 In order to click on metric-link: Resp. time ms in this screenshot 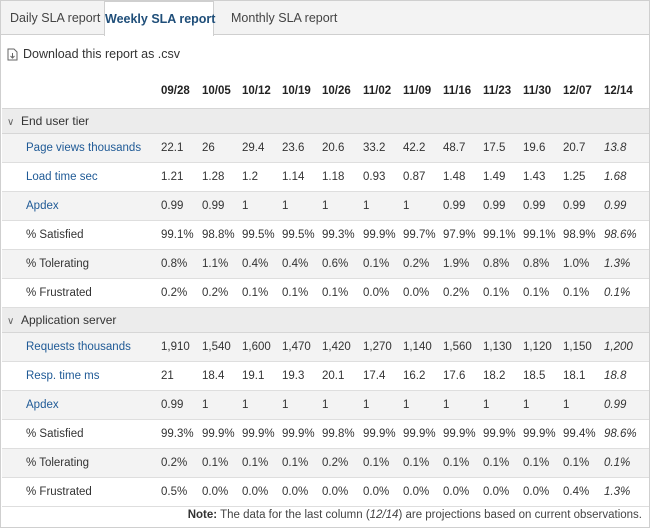, I will do `click(81, 376)`.